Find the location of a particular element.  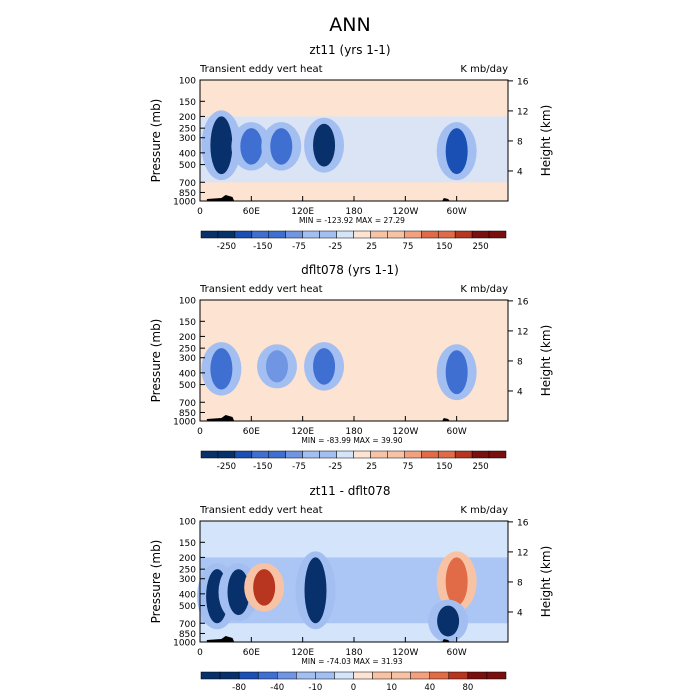

colorbar-label: 150 is located at coordinates (444, 467).